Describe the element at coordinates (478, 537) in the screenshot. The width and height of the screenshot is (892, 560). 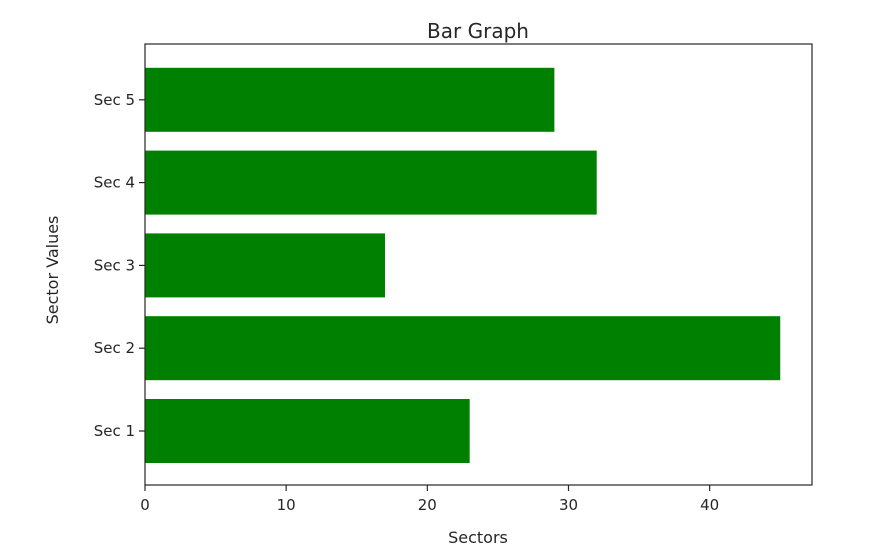
I see `x-axis-label: Sectors` at that location.